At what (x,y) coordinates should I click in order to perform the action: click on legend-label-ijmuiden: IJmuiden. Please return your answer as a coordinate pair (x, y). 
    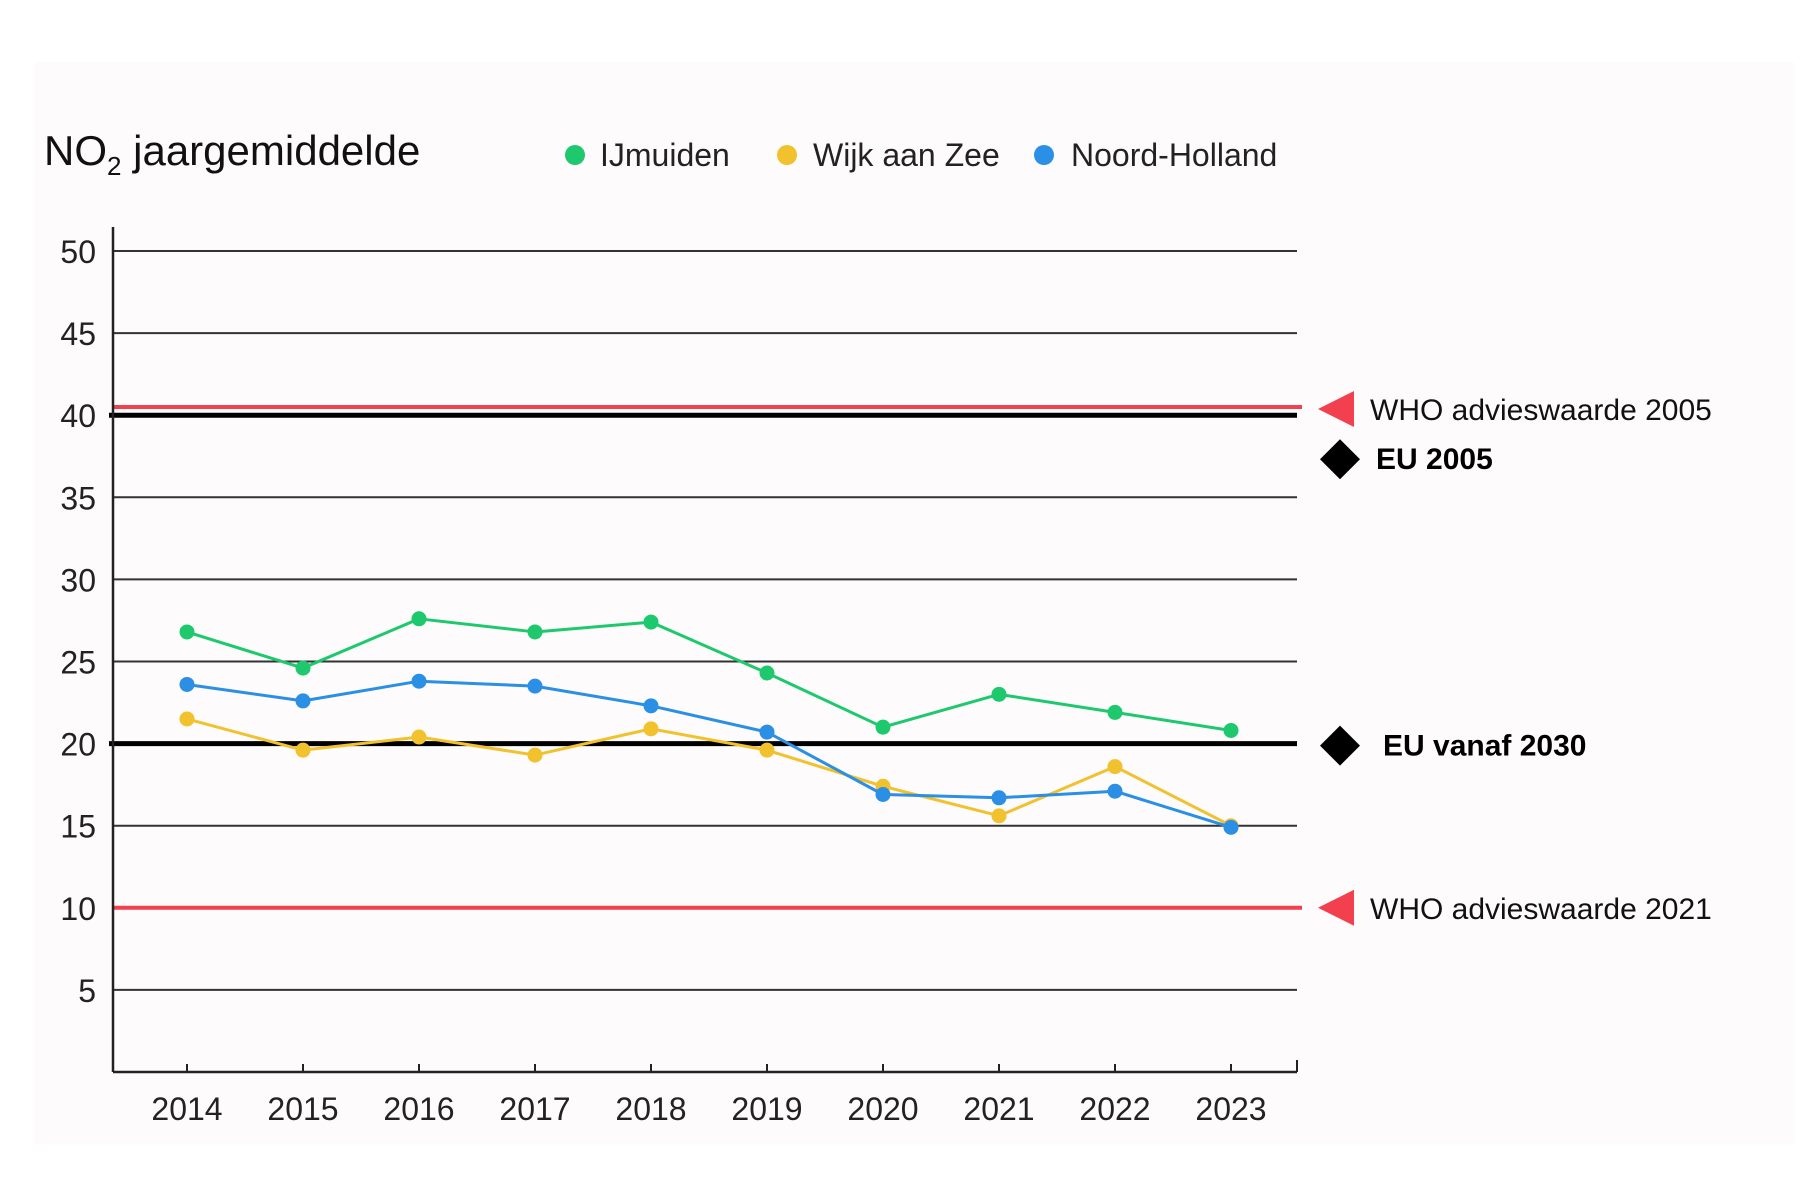
    Looking at the image, I should click on (665, 155).